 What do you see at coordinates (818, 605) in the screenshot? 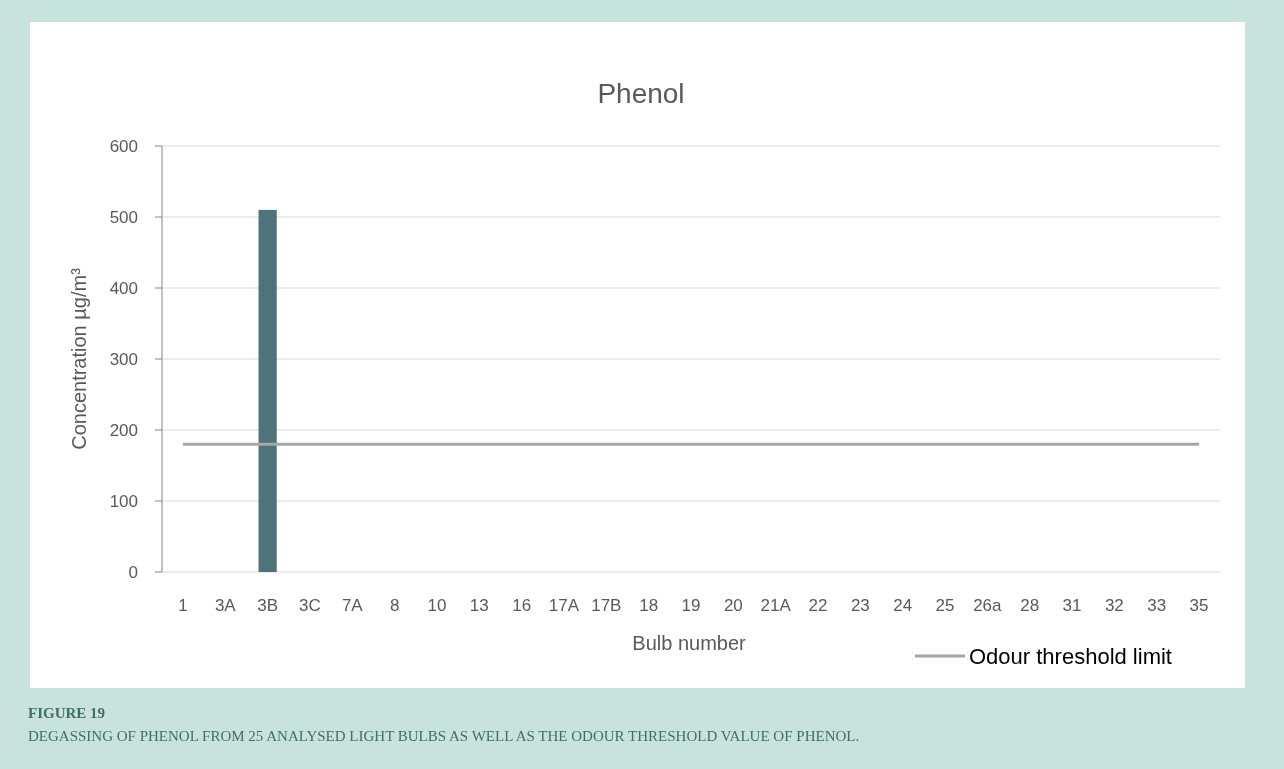
I see `x-tick-label: 22` at bounding box center [818, 605].